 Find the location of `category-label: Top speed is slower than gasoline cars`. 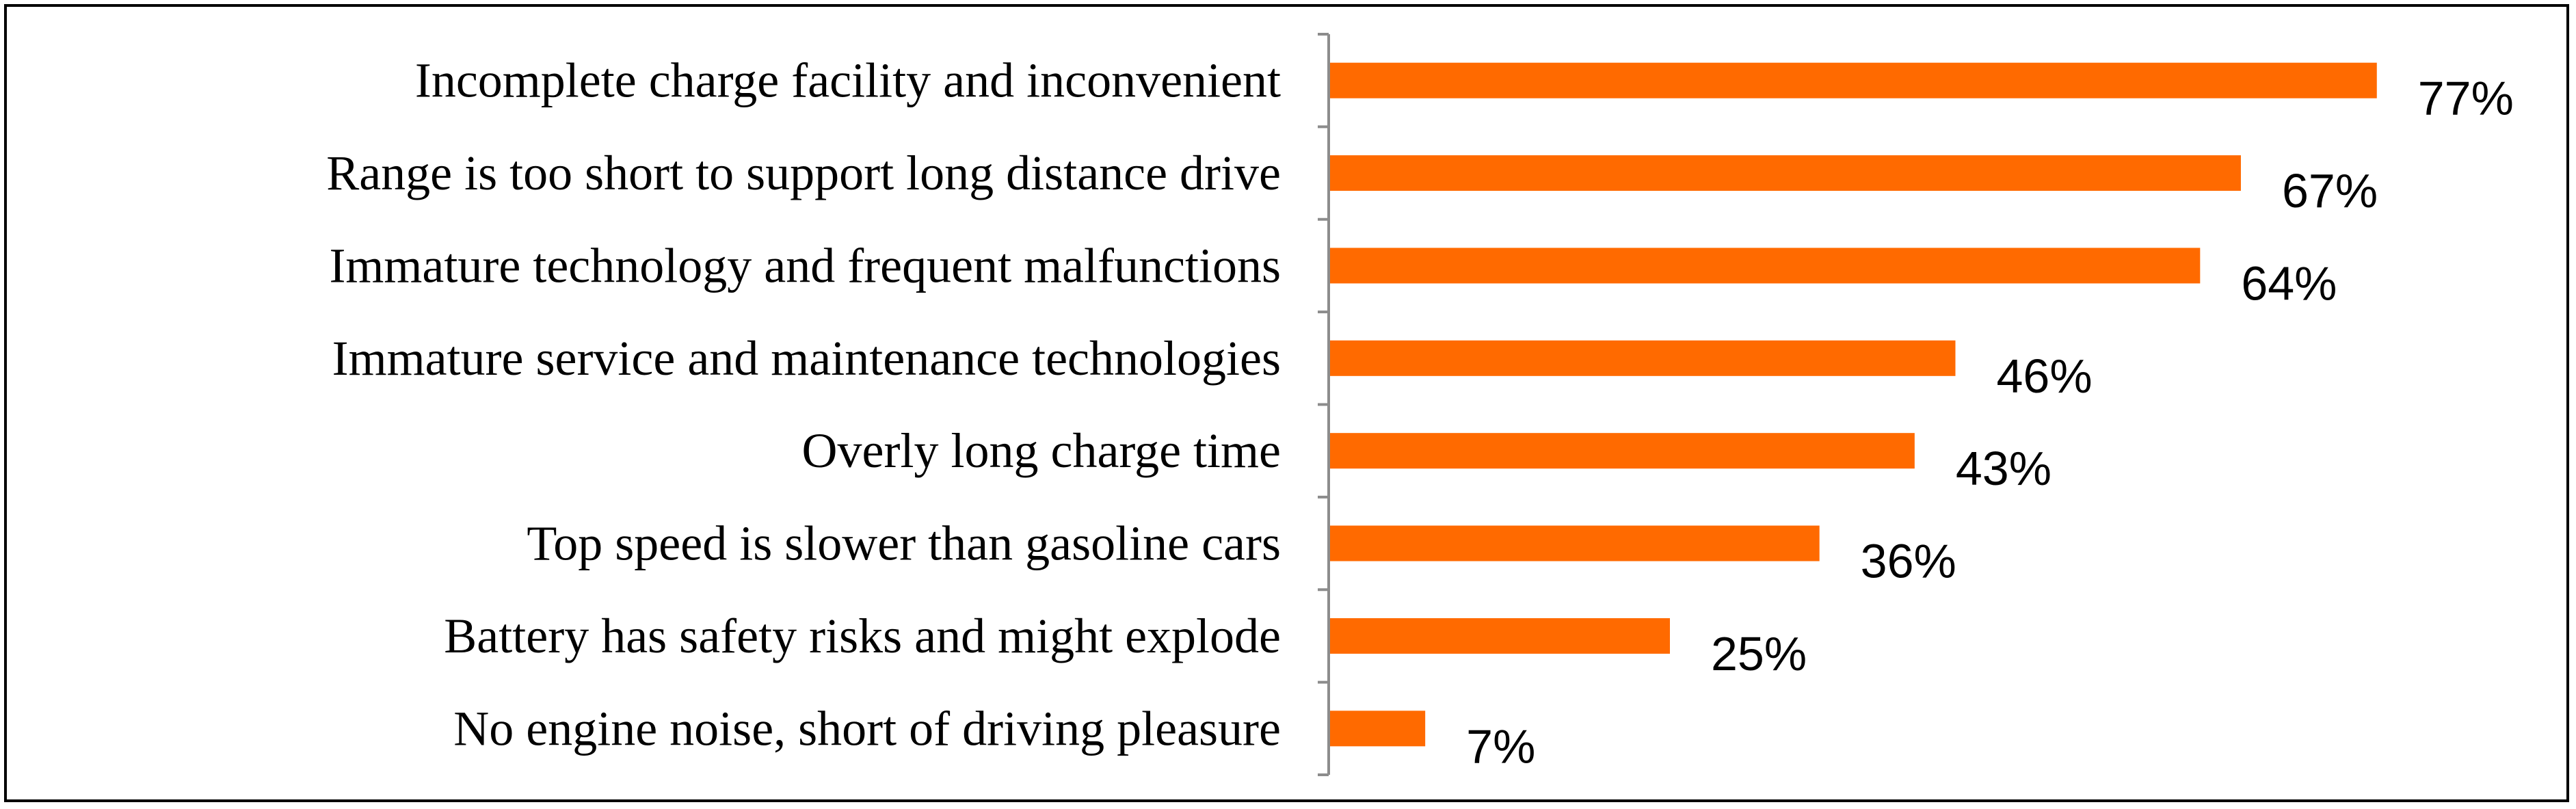

category-label: Top speed is slower than gasoline cars is located at coordinates (904, 543).